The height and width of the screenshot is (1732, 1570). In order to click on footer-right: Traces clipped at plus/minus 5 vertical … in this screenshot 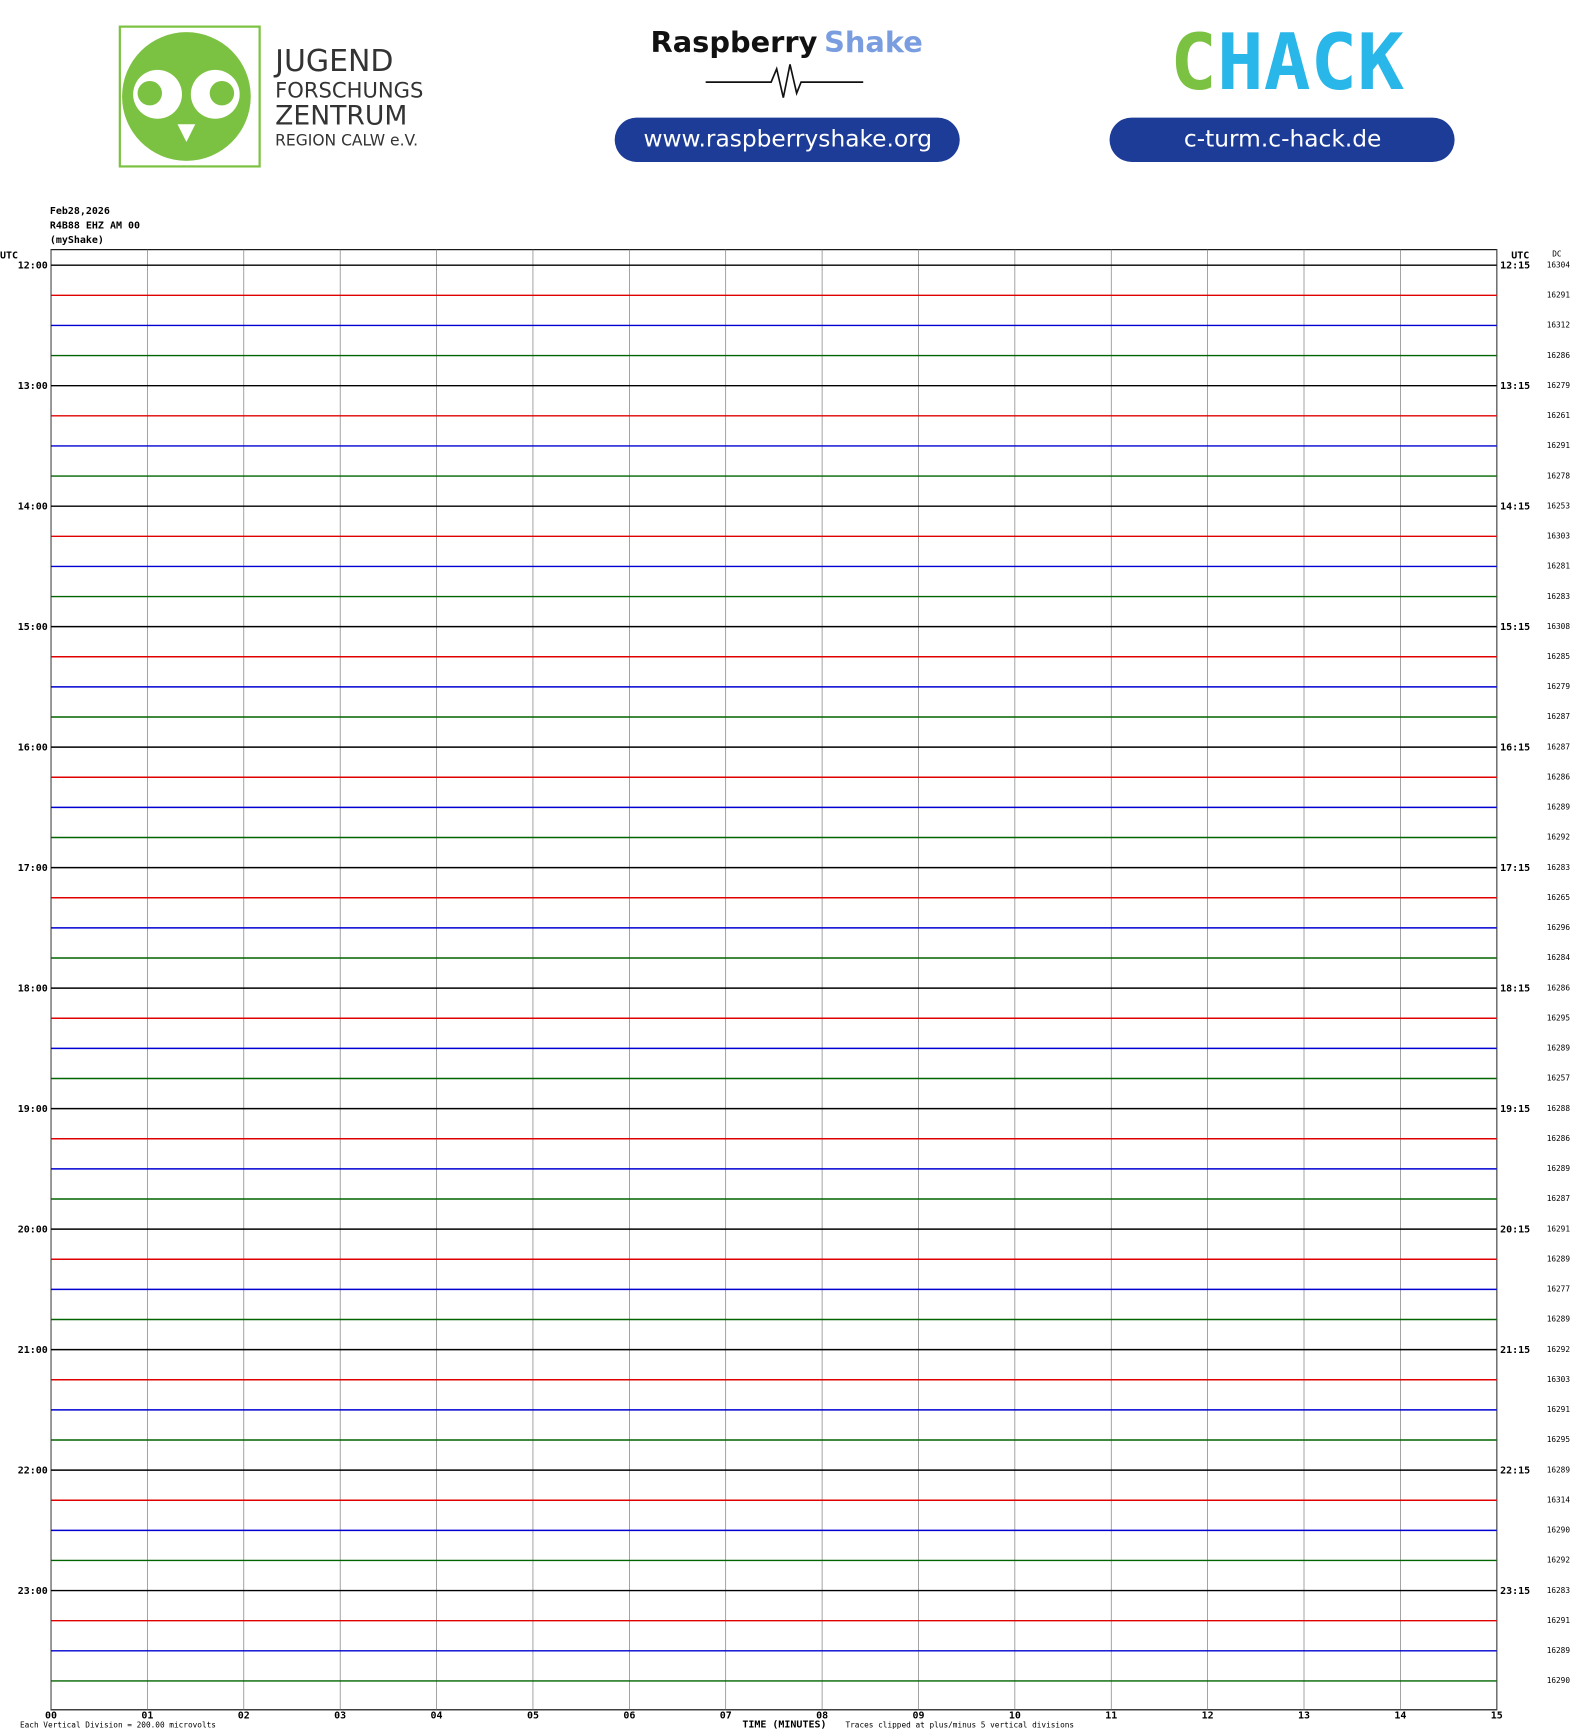, I will do `click(959, 1725)`.